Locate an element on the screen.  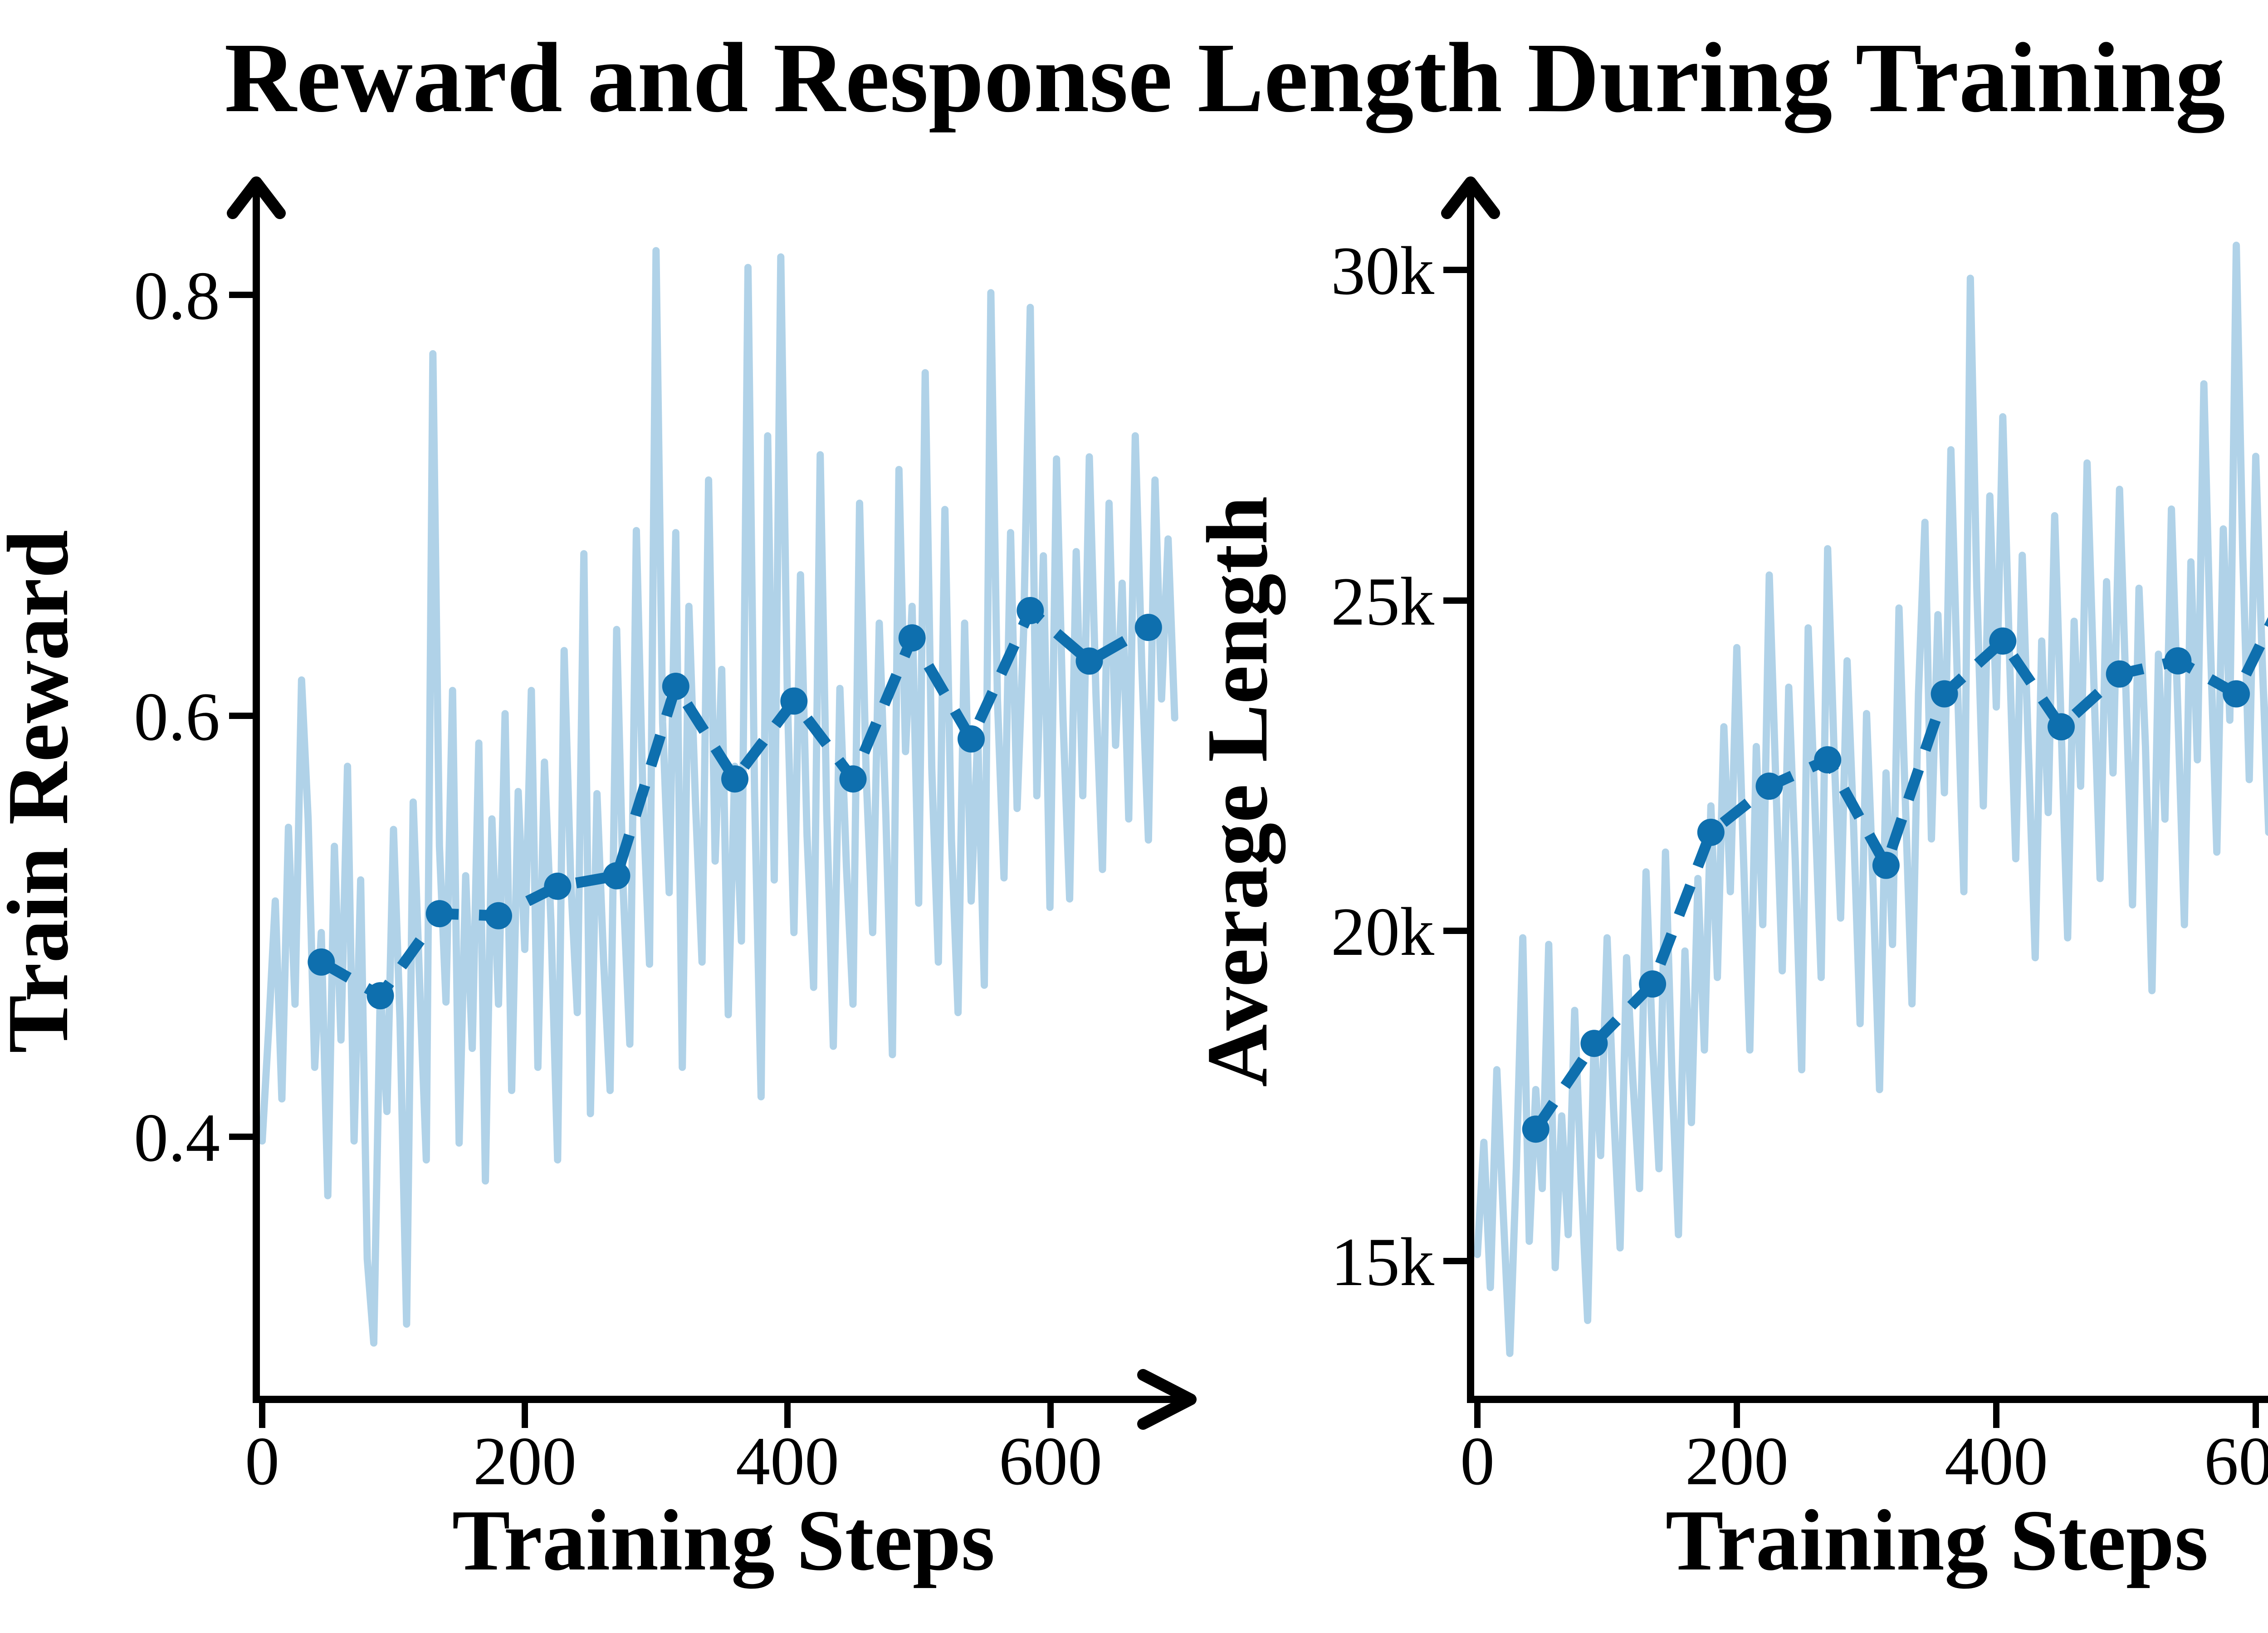
left-xaxis-title: Training Steps is located at coordinates (723, 1540).